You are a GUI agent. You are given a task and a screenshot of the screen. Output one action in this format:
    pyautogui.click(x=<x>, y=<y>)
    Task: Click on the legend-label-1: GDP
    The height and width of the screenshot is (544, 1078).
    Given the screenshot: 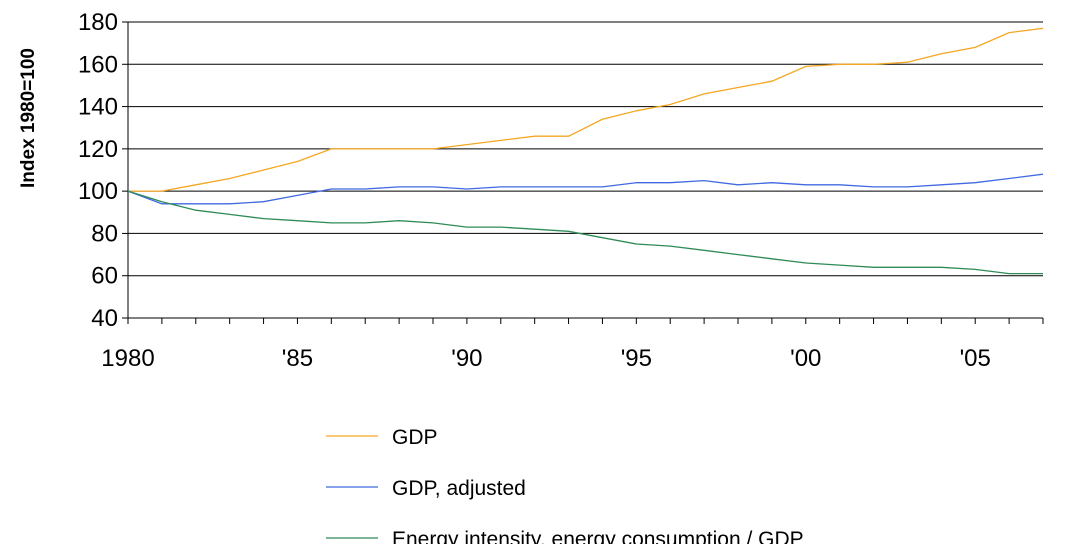 What is the action you would take?
    pyautogui.click(x=415, y=437)
    